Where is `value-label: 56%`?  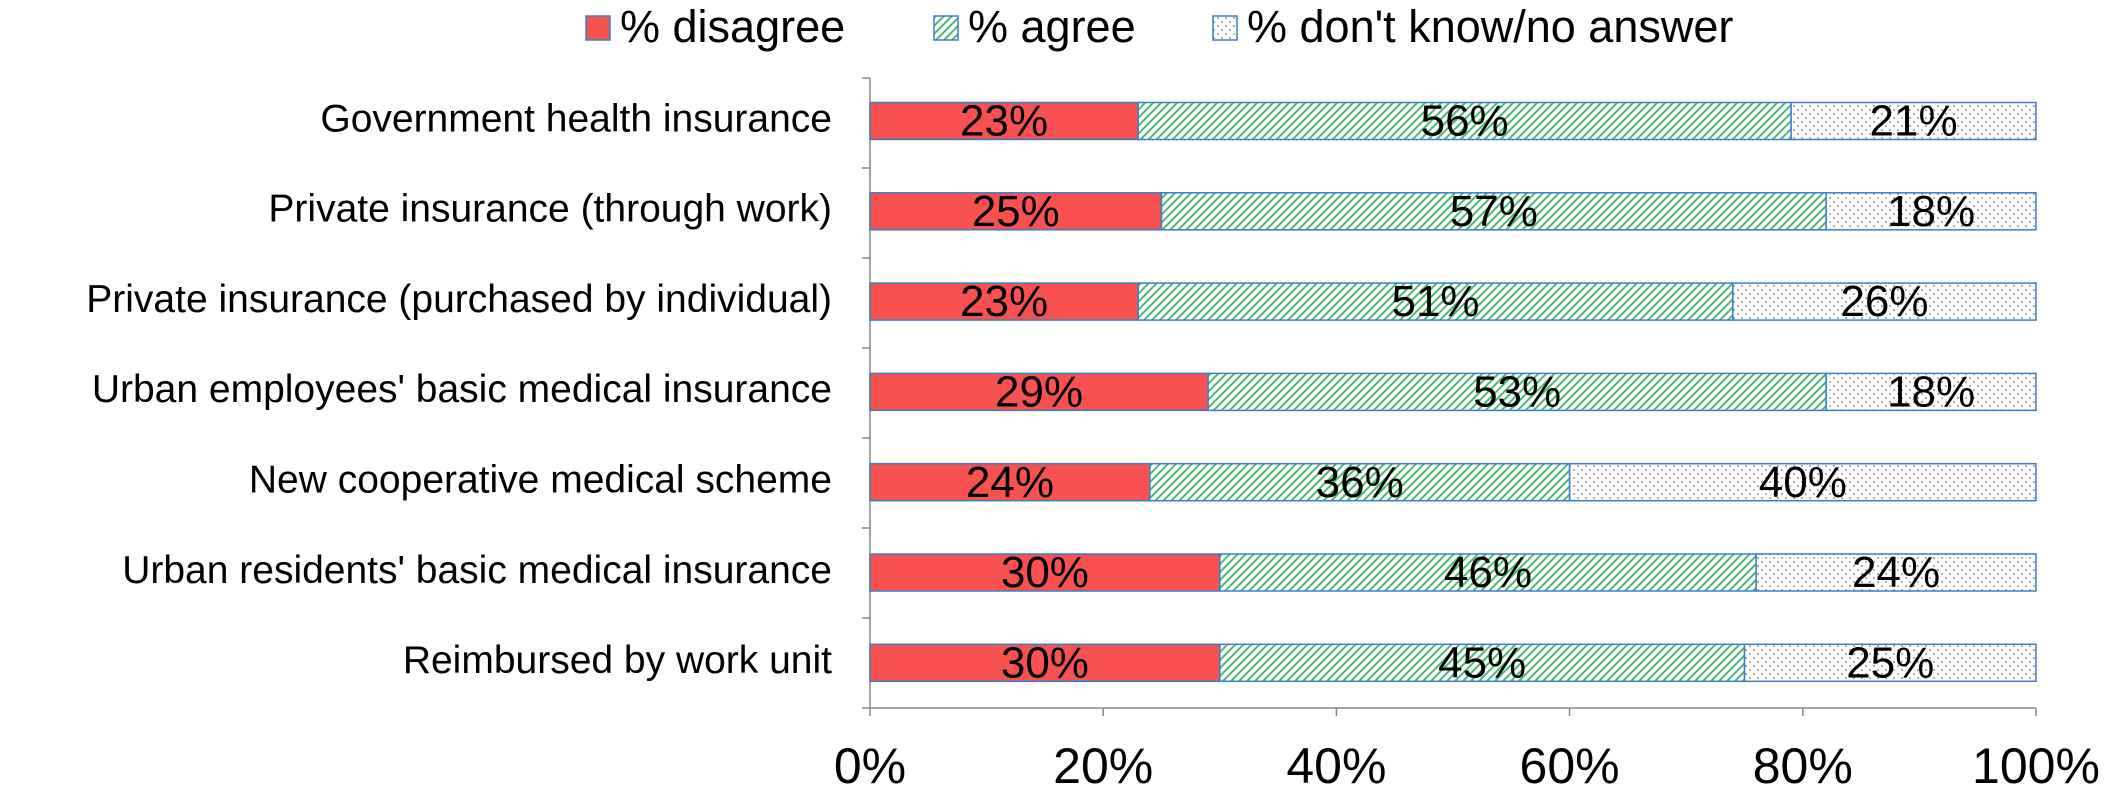 value-label: 56% is located at coordinates (1465, 121).